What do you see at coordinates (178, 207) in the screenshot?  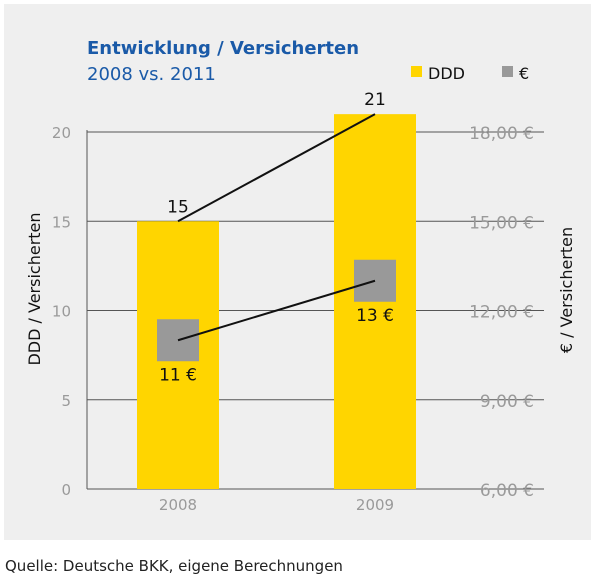 I see `data-label-ddd-2008: 15` at bounding box center [178, 207].